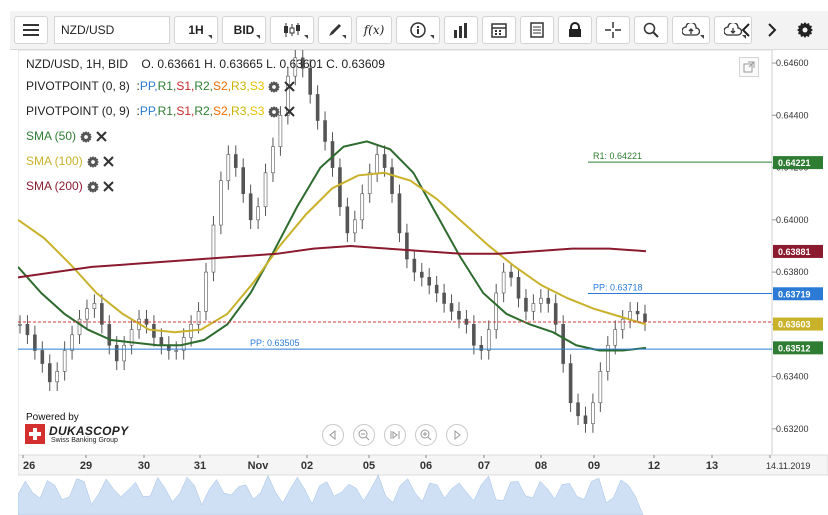 Image resolution: width=828 pixels, height=515 pixels. I want to click on info-icon, so click(418, 30).